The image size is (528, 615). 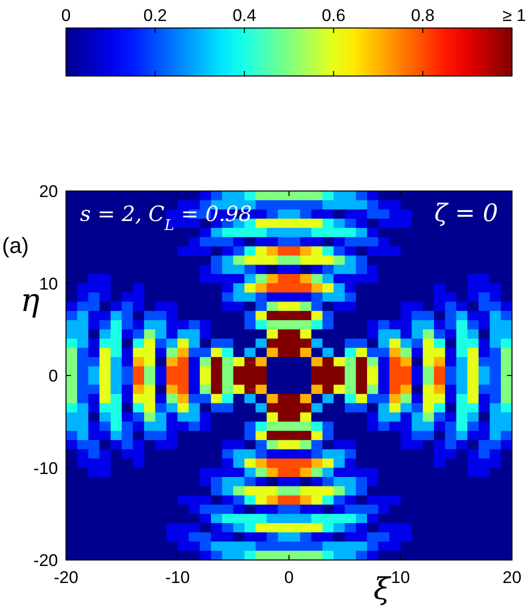 I want to click on y-tick-label: -10, so click(x=45, y=468).